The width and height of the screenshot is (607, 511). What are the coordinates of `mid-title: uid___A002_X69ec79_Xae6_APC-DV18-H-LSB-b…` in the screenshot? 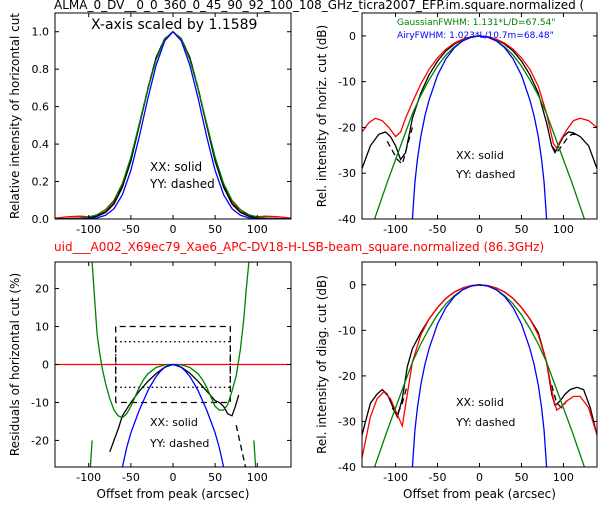 It's located at (299, 247).